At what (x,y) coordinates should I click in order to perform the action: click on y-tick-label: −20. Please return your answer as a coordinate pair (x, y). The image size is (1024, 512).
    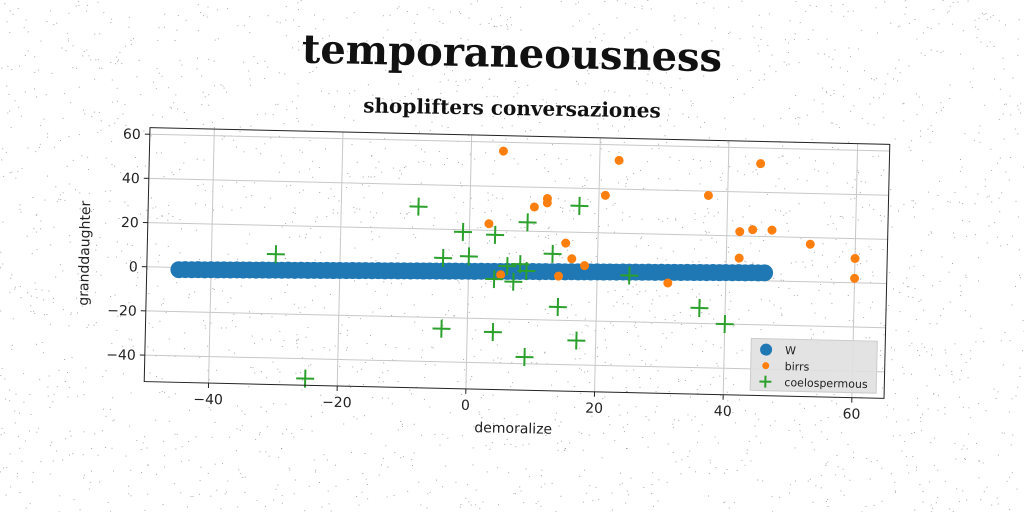
    Looking at the image, I should click on (122, 311).